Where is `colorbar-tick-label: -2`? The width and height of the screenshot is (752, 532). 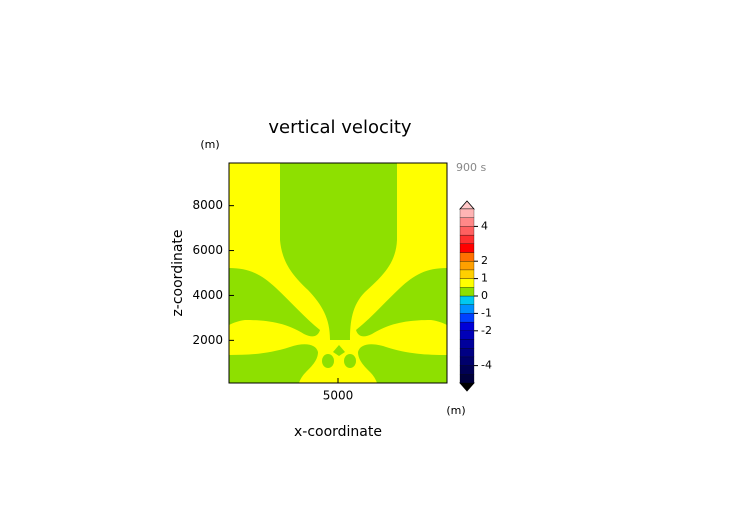
colorbar-tick-label: -2 is located at coordinates (486, 330).